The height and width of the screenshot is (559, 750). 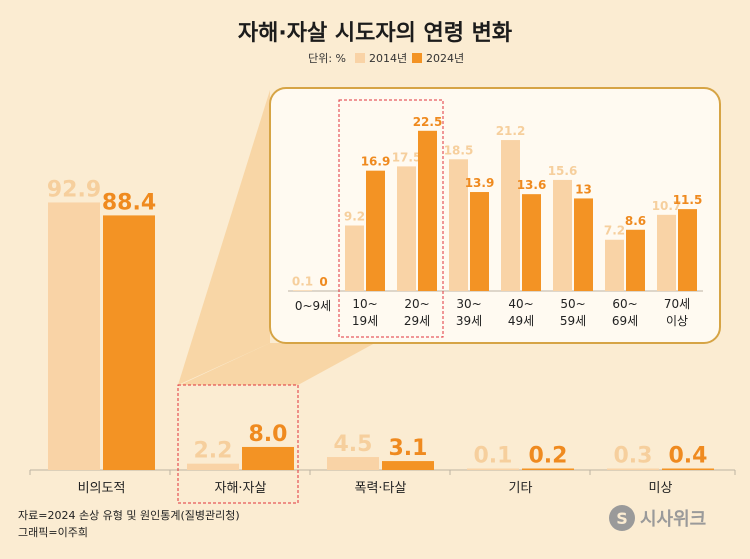 What do you see at coordinates (520, 304) in the screenshot?
I see `inset-category-label-4-0: 40~` at bounding box center [520, 304].